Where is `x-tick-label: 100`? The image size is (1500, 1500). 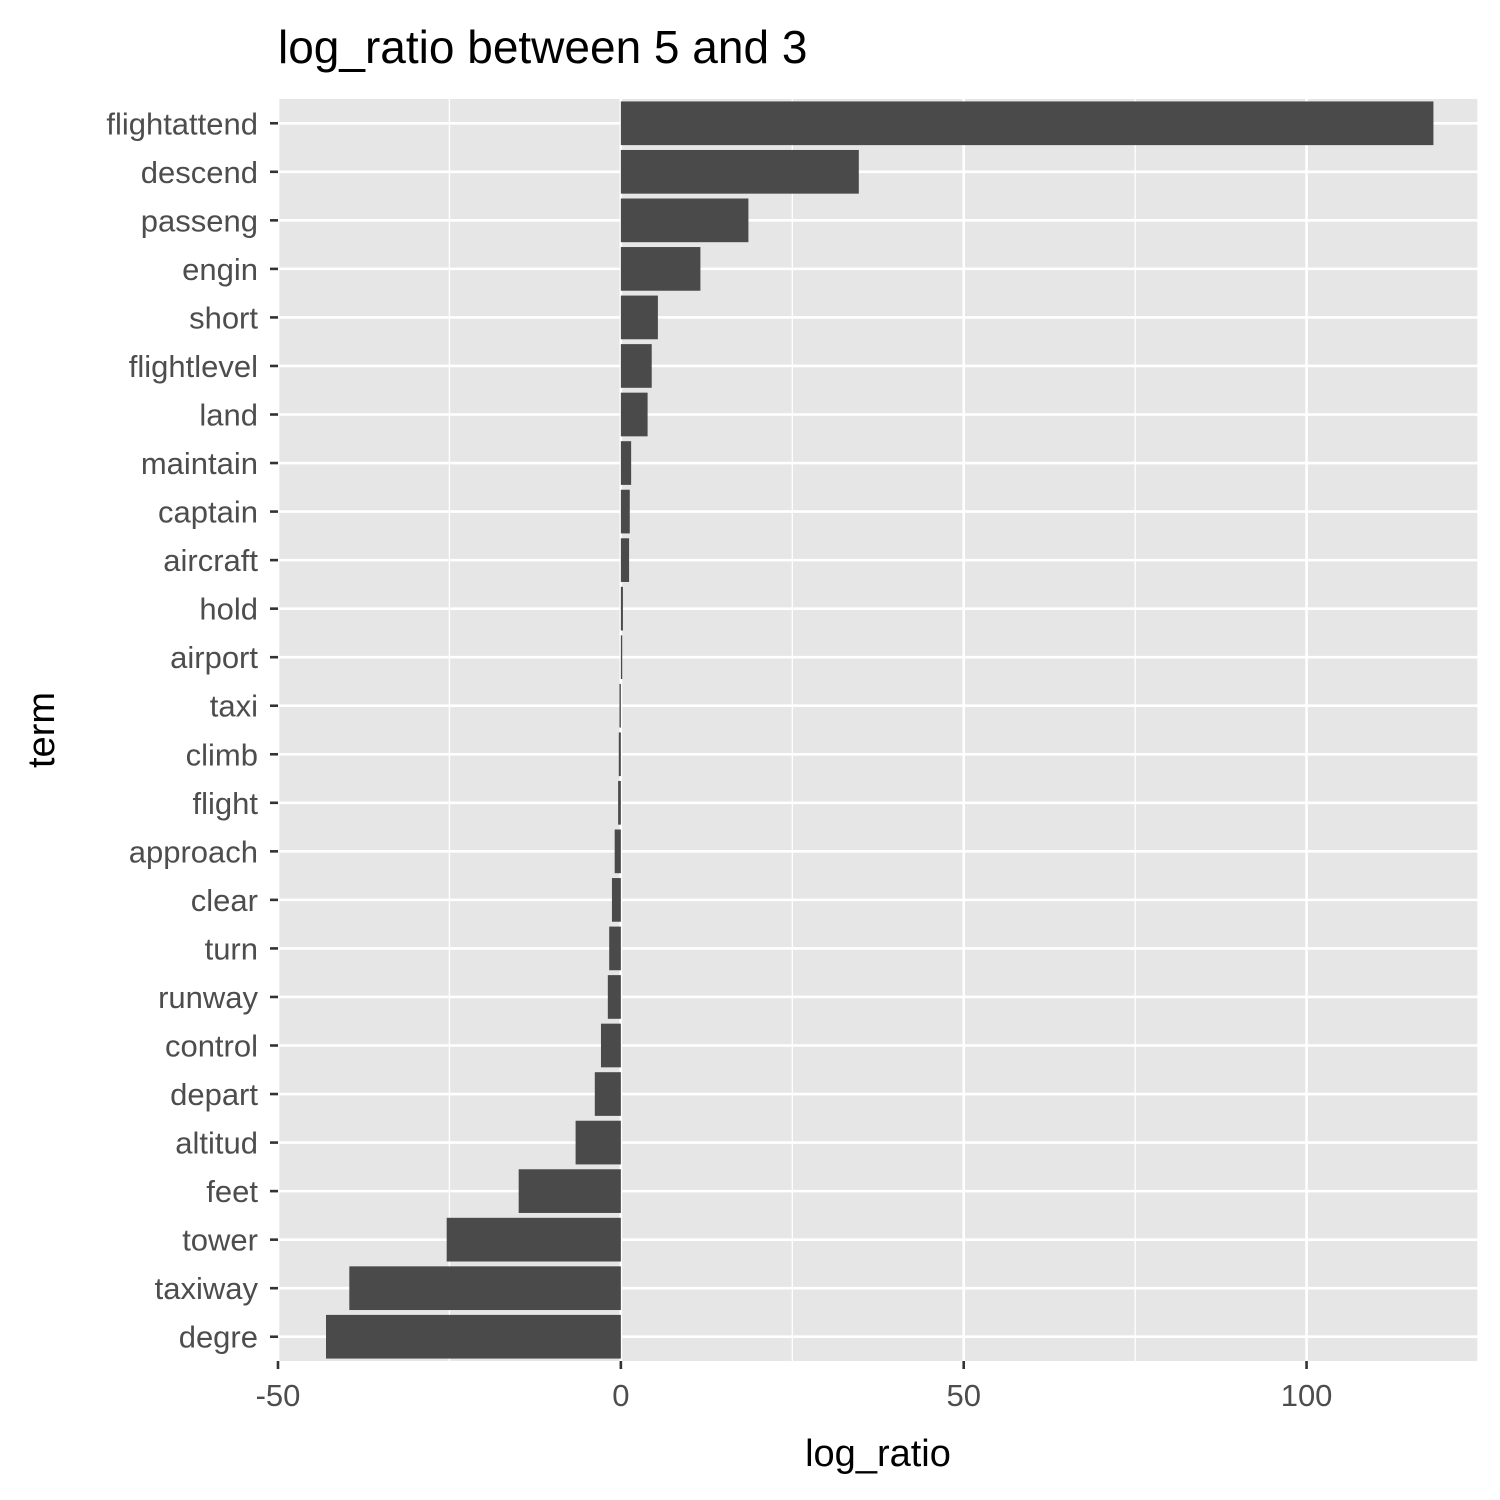 x-tick-label: 100 is located at coordinates (1307, 1395).